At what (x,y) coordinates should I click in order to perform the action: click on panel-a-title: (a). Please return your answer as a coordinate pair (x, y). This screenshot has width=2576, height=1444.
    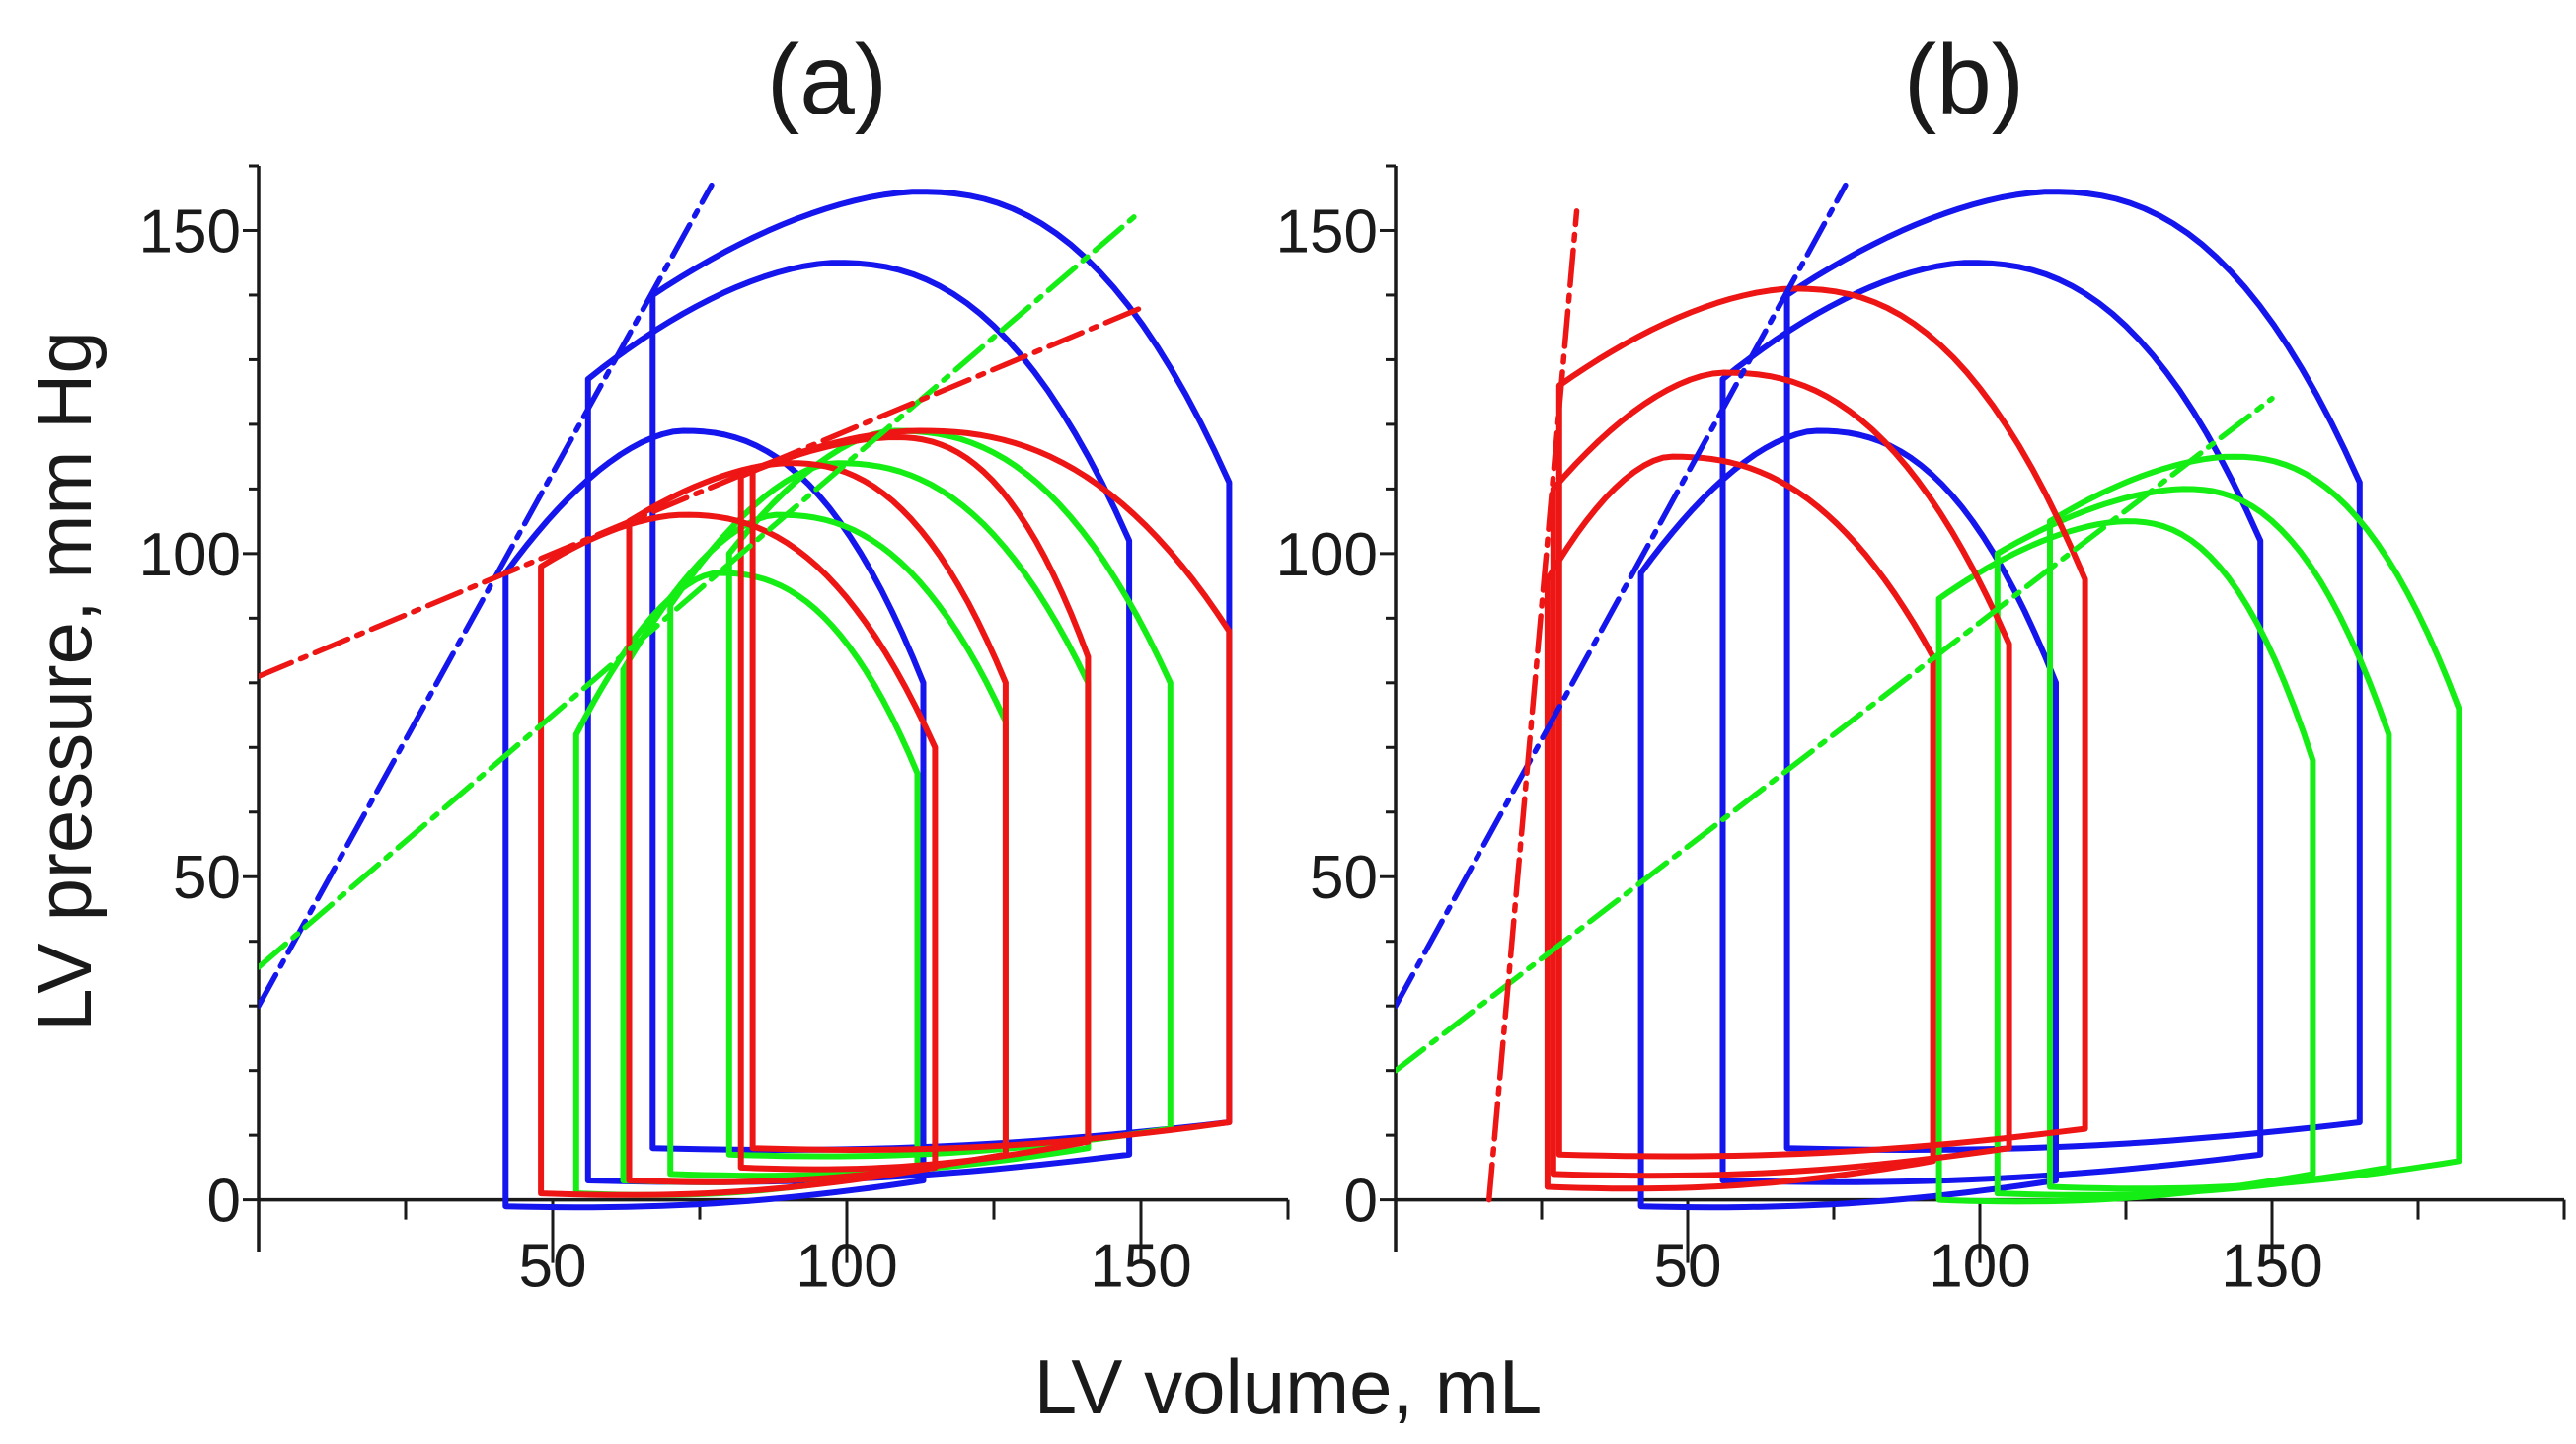
    Looking at the image, I should click on (827, 80).